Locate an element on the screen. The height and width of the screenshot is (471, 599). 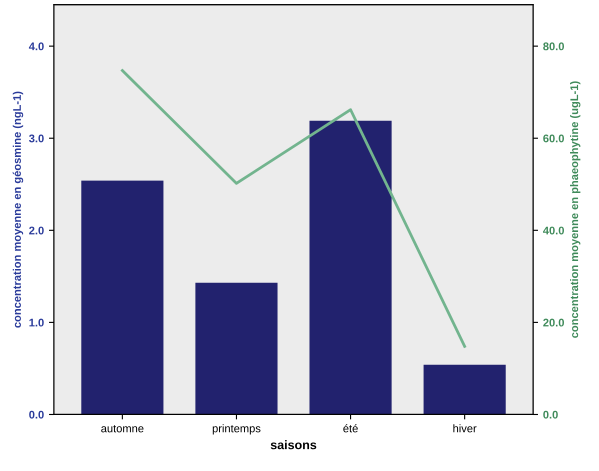
y-axis-title: concentration moyenne en géosmine (ngL-1) is located at coordinates (18, 210).